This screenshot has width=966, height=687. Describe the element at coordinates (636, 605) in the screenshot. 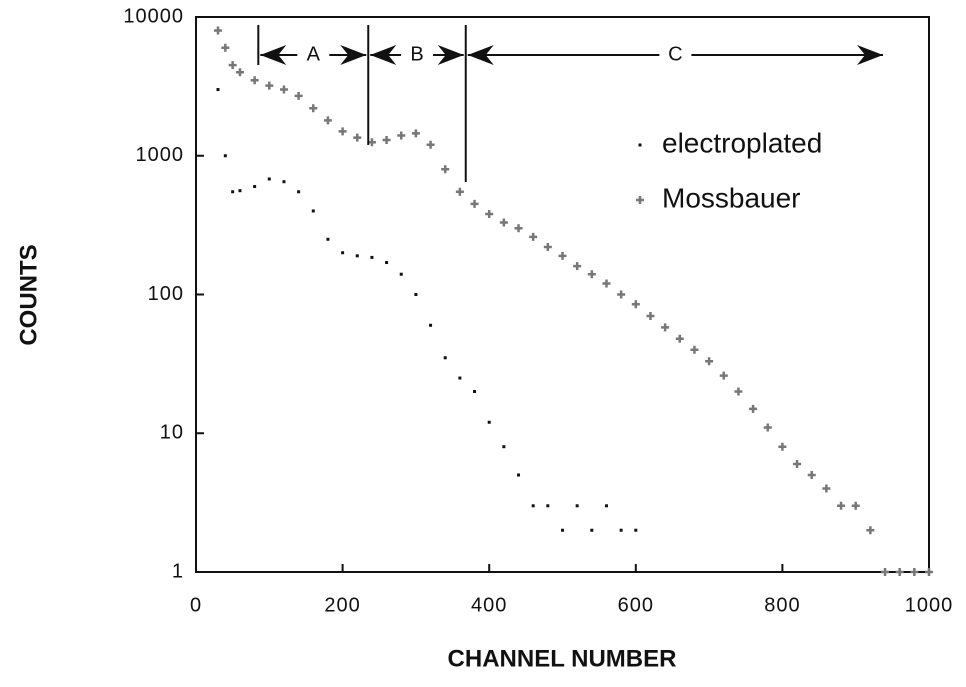

I see `x-tick-label: 600` at that location.